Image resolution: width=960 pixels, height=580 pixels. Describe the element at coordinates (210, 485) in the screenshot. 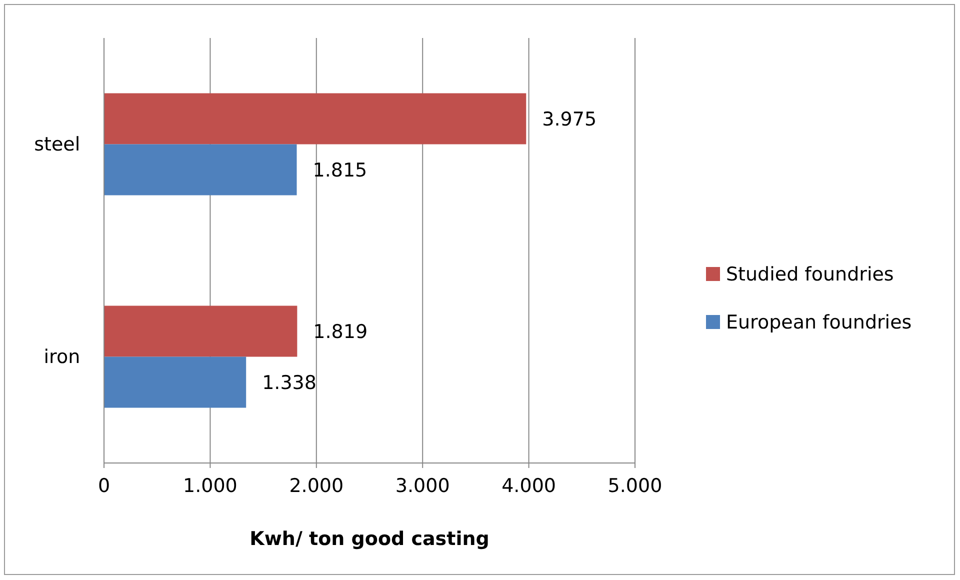

I see `x-tick-label: 1.000` at that location.